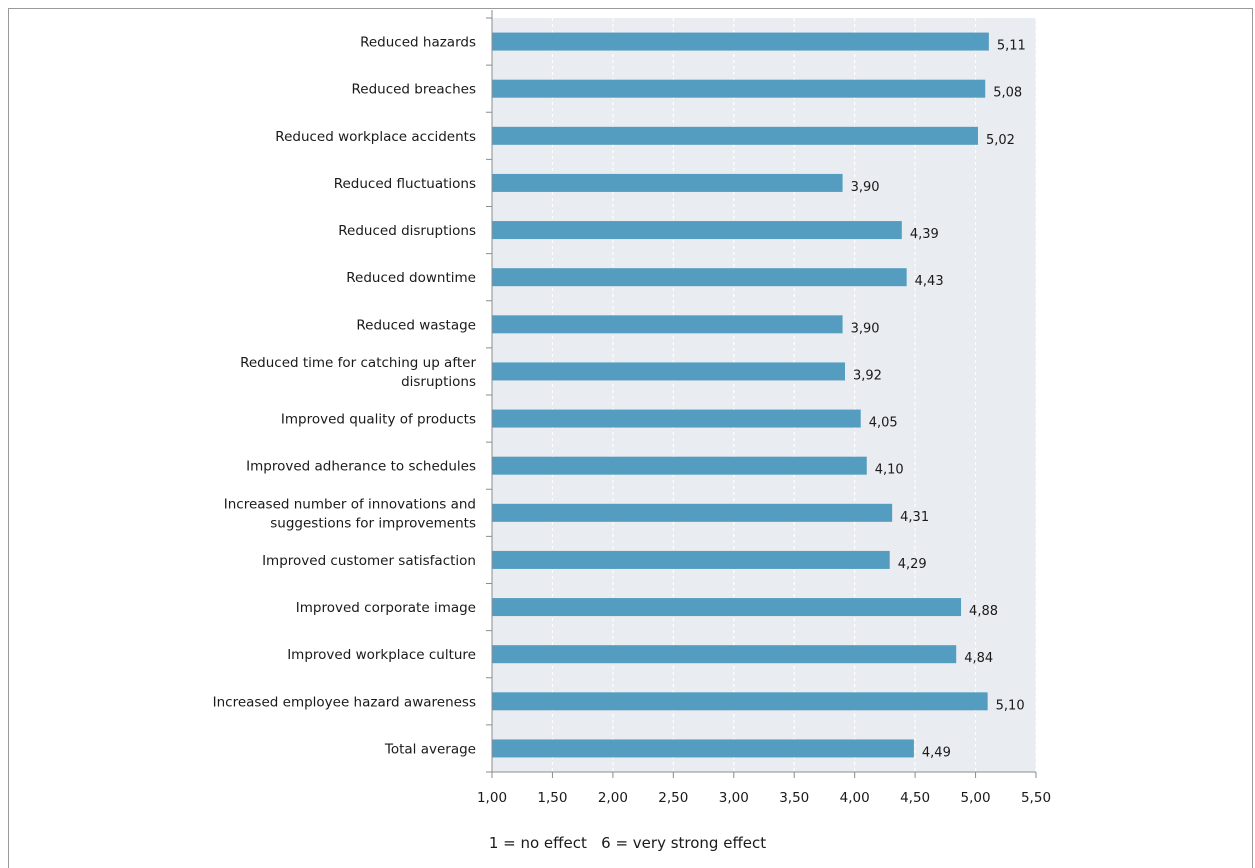  What do you see at coordinates (613, 798) in the screenshot?
I see `x-tick-label: 2,00` at bounding box center [613, 798].